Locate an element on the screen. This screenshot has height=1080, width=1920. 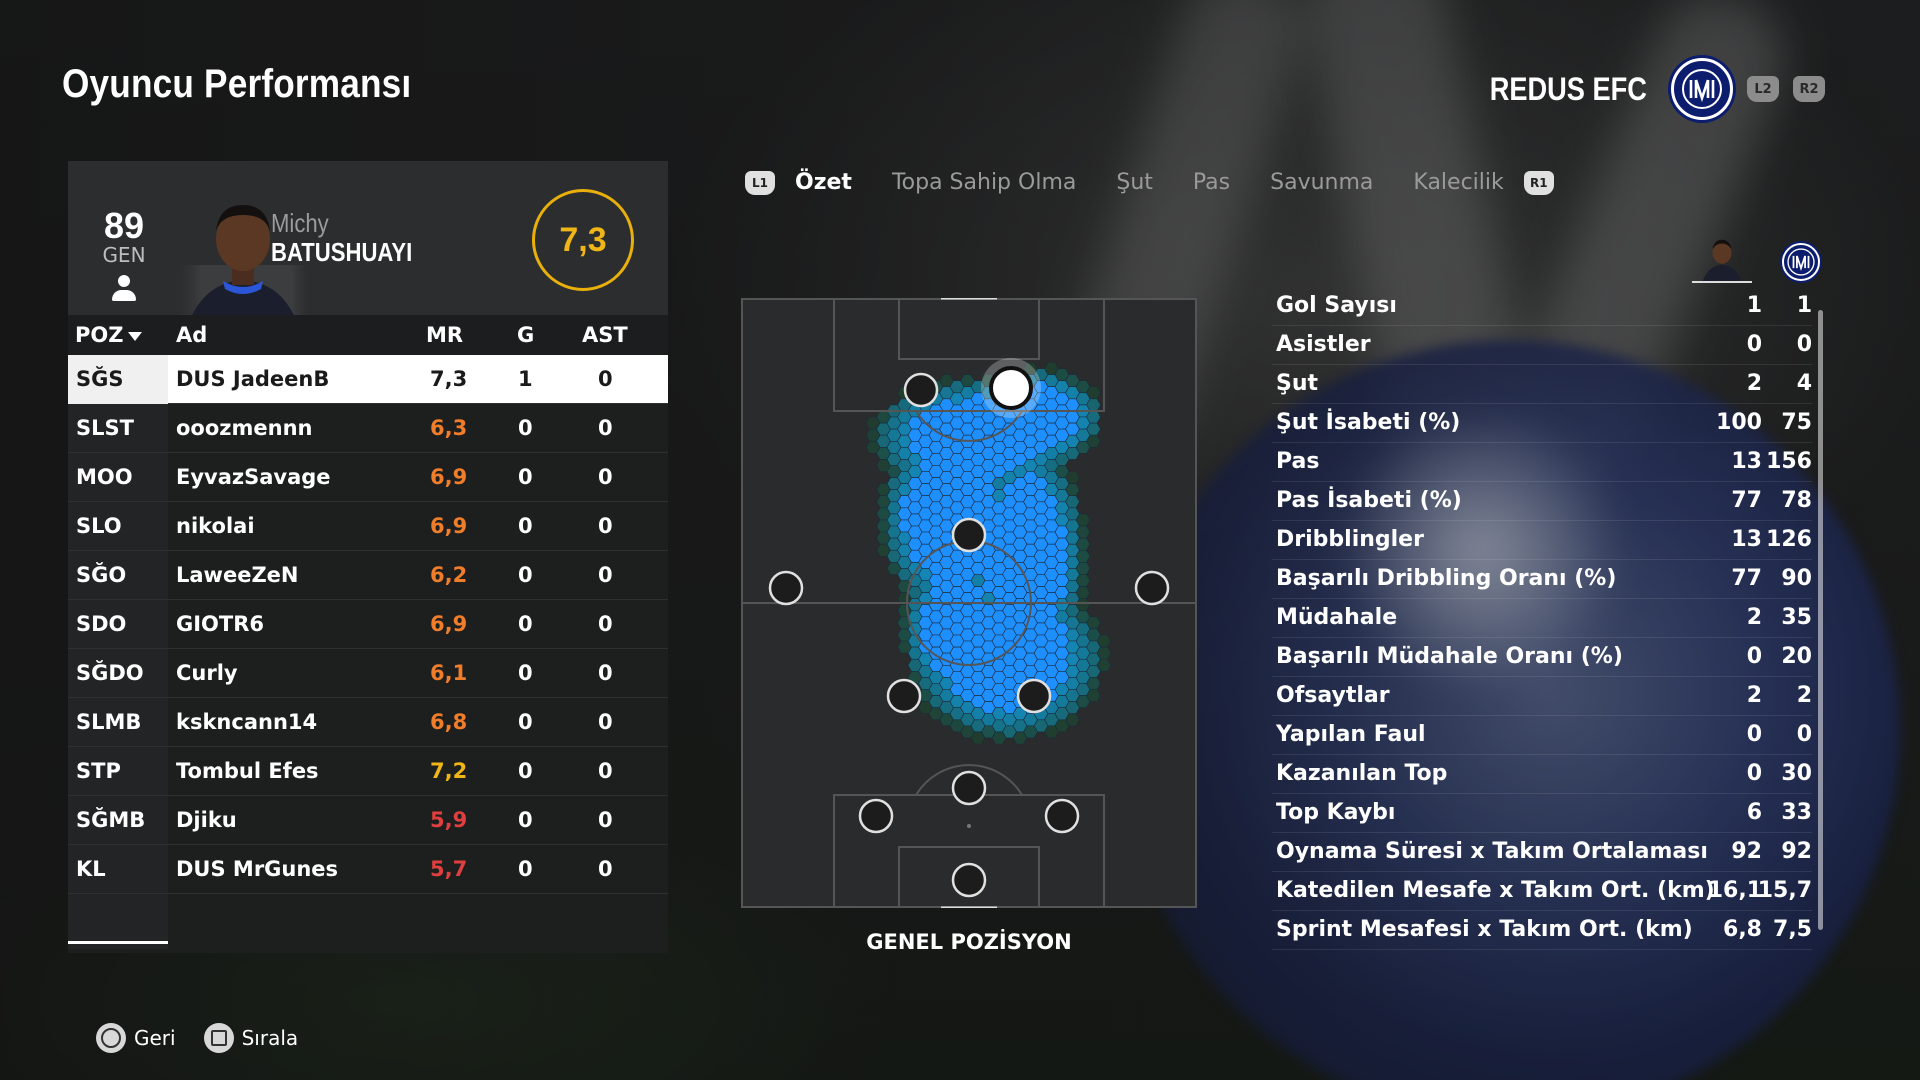
tab-1: Topa Sahip Olma is located at coordinates (984, 182).